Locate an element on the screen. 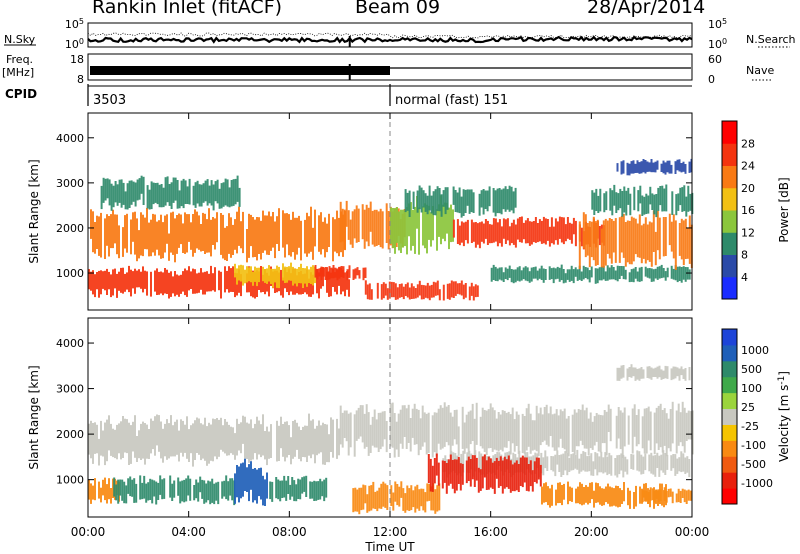  velocity-ytick-label-1: 2000 is located at coordinates (70, 434).